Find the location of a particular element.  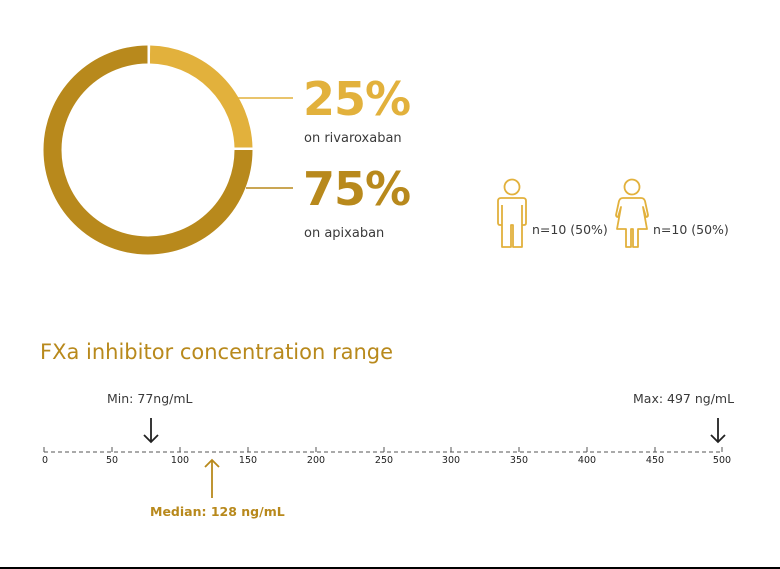

apixaban-percent: 75% is located at coordinates (357, 189).